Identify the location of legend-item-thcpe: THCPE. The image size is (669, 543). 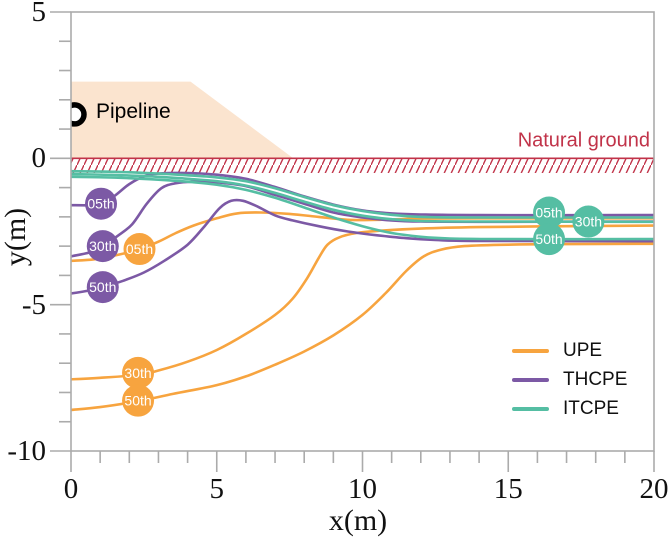
(569, 379).